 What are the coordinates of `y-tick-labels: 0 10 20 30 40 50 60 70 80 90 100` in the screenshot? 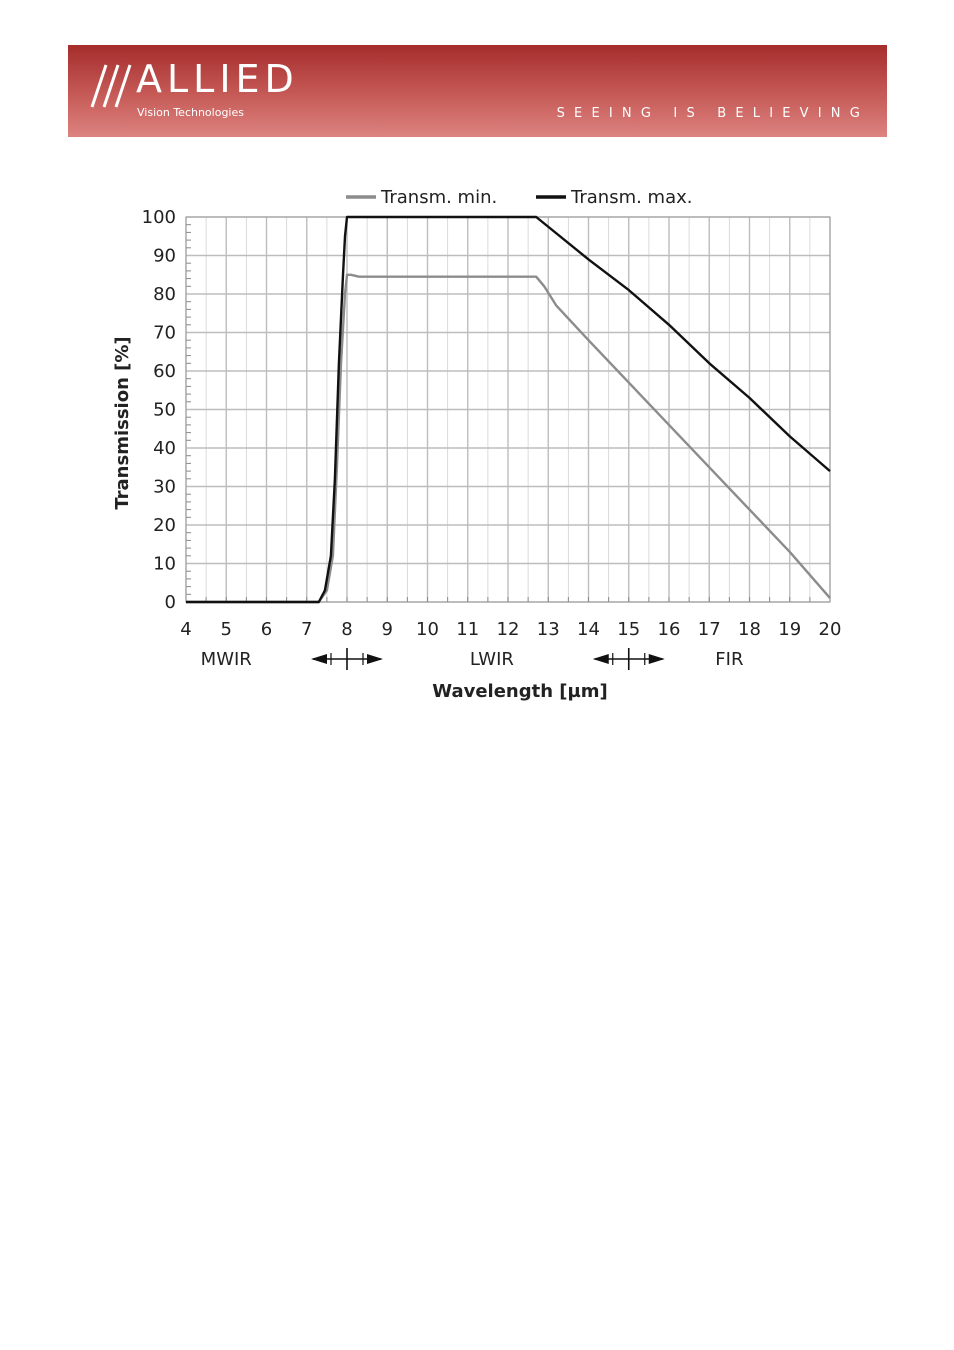 It's located at (159, 410).